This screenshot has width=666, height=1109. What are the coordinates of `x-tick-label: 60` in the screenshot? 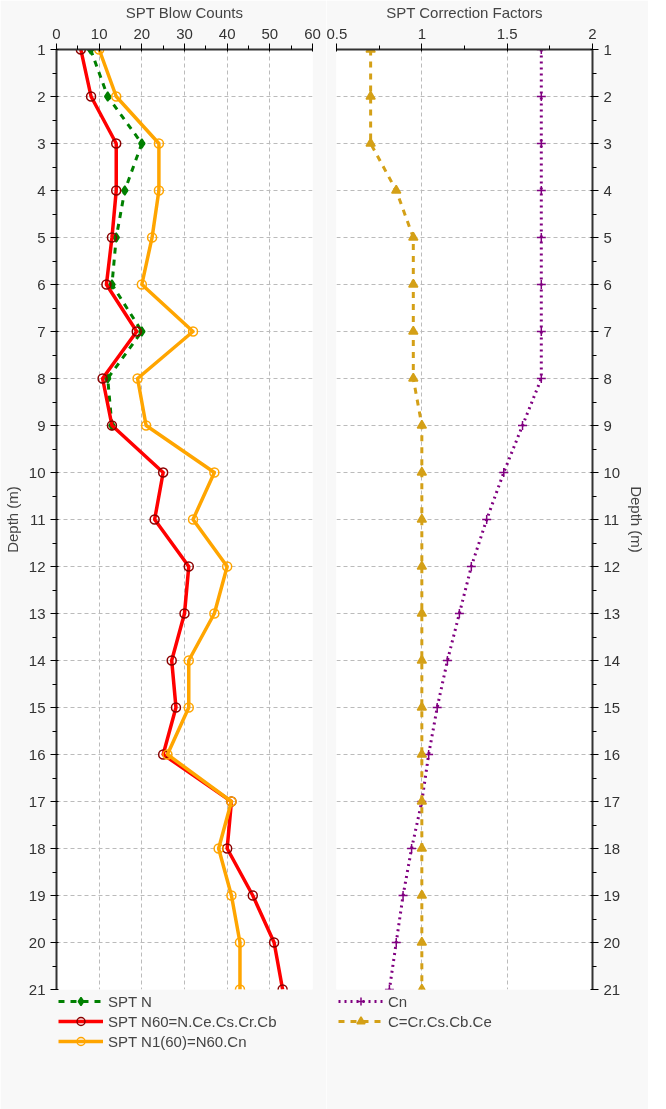 It's located at (312, 33).